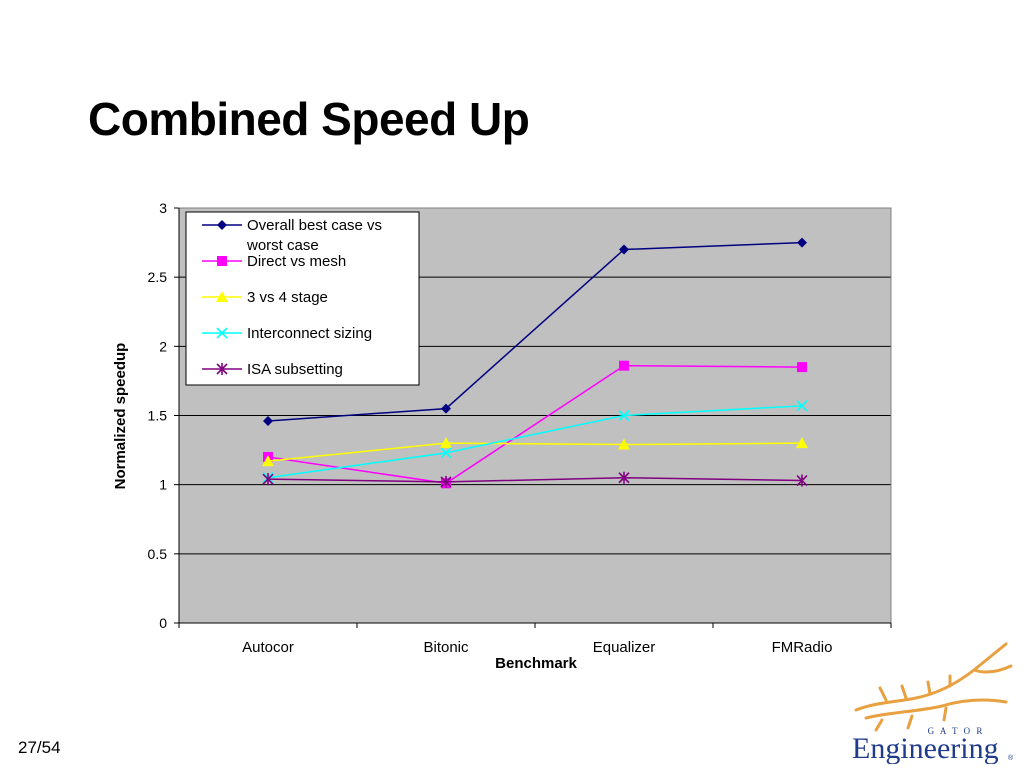 This screenshot has width=1024, height=768. I want to click on x-tick-label: Bitonic, so click(446, 647).